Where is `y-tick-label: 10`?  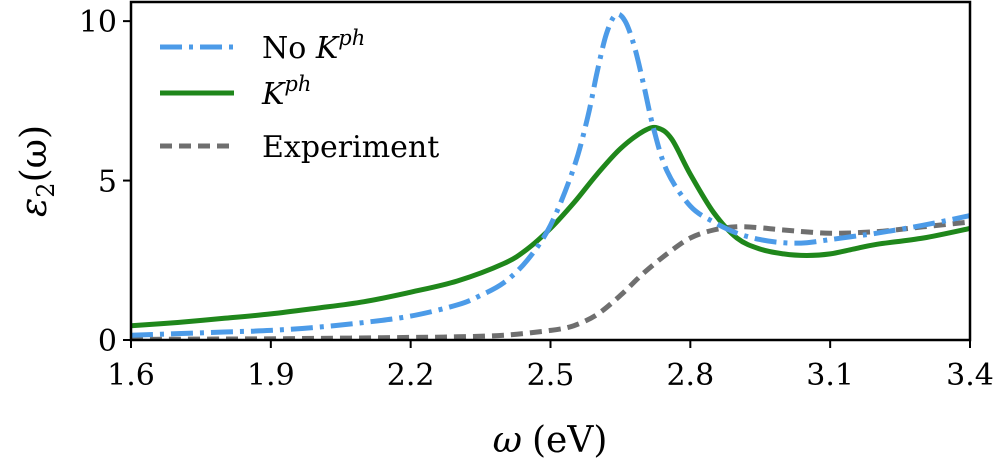 y-tick-label: 10 is located at coordinates (98, 22).